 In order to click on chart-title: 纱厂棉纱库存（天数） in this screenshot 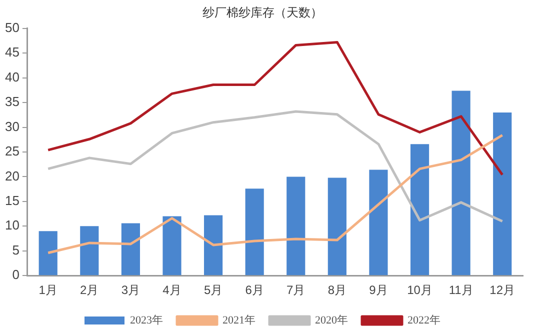, I will do `click(262, 12)`.